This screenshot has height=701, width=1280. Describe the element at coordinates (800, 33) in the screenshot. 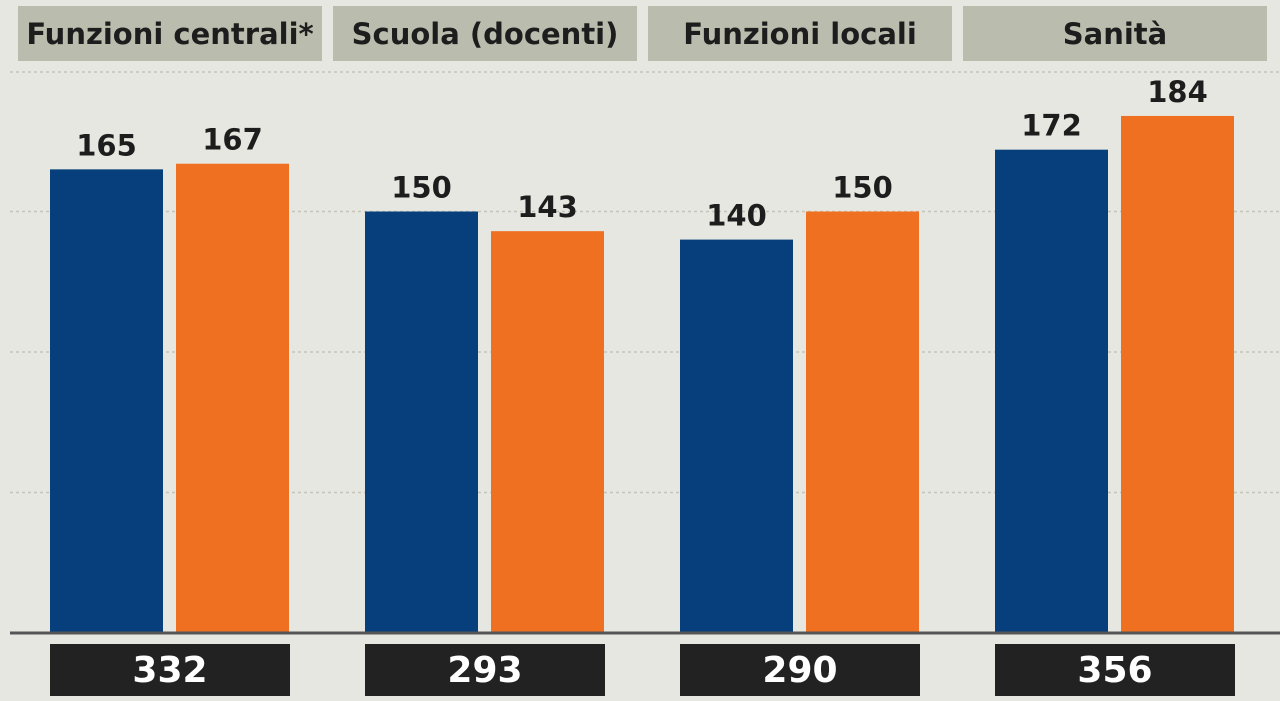

I see `category-header-funzioni-locali: Funzioni locali` at that location.